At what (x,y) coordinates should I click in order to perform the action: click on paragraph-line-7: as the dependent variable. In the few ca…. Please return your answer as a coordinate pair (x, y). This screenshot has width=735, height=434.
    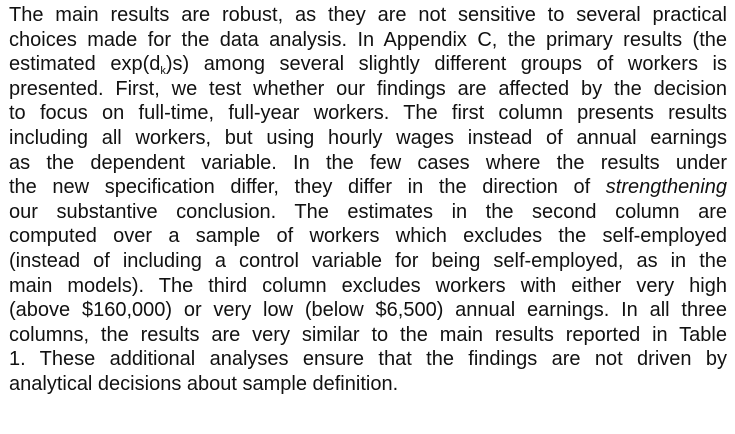
    Looking at the image, I should click on (368, 162).